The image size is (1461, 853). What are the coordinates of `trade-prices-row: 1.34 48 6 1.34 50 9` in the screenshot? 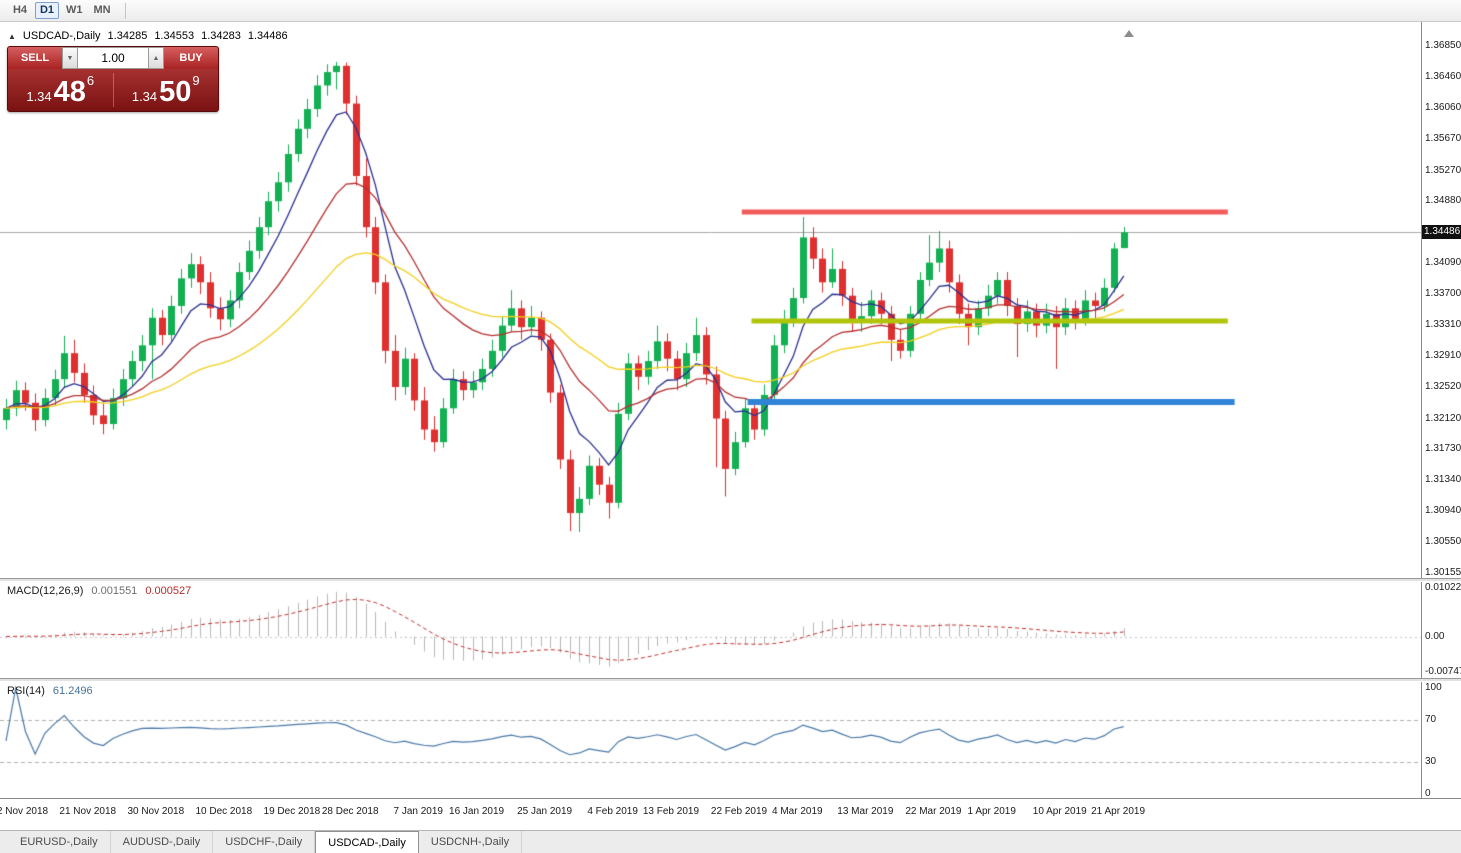 It's located at (113, 90).